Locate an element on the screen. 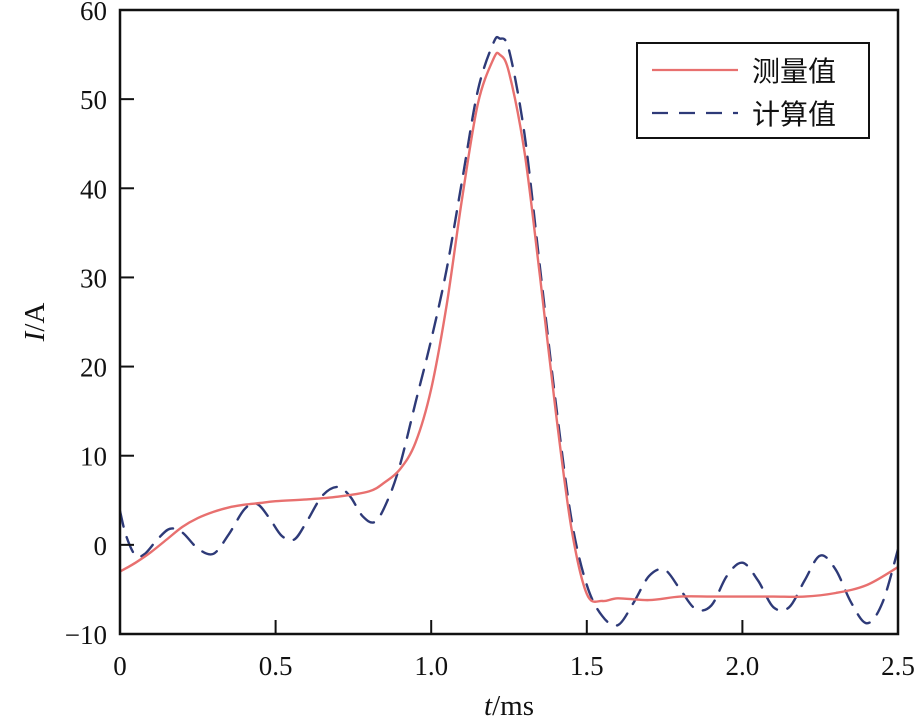  x-axis-label: t/ms is located at coordinates (509, 706).